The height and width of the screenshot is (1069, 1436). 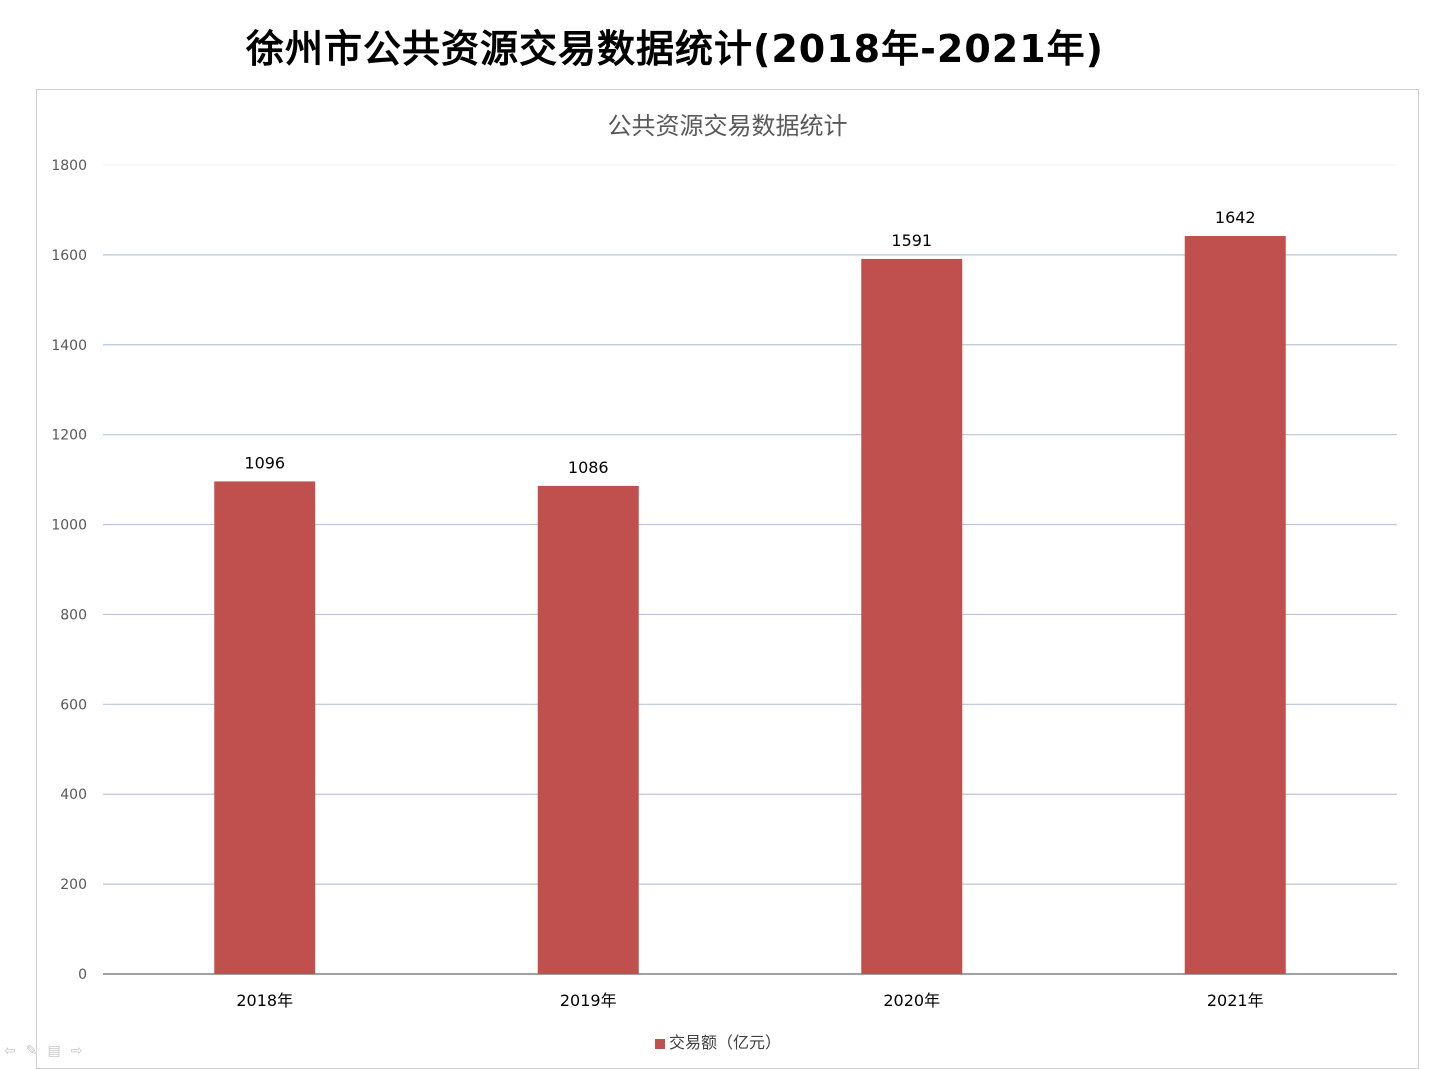 What do you see at coordinates (588, 467) in the screenshot?
I see `data-label: 1086` at bounding box center [588, 467].